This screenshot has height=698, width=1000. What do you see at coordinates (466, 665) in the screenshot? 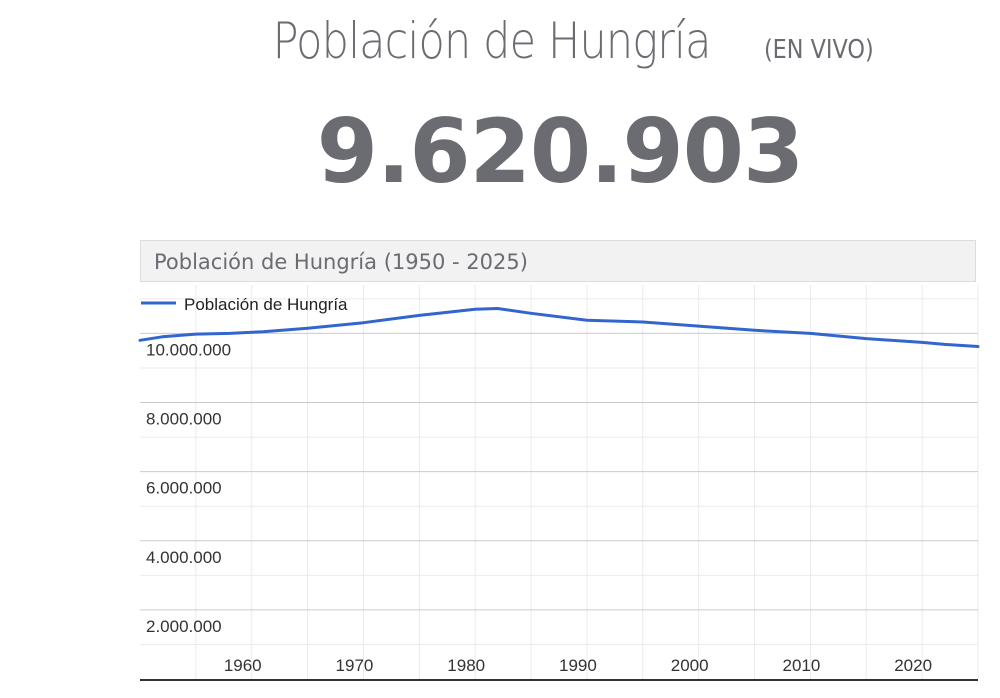
I see `x-tick-label: 1980` at bounding box center [466, 665].